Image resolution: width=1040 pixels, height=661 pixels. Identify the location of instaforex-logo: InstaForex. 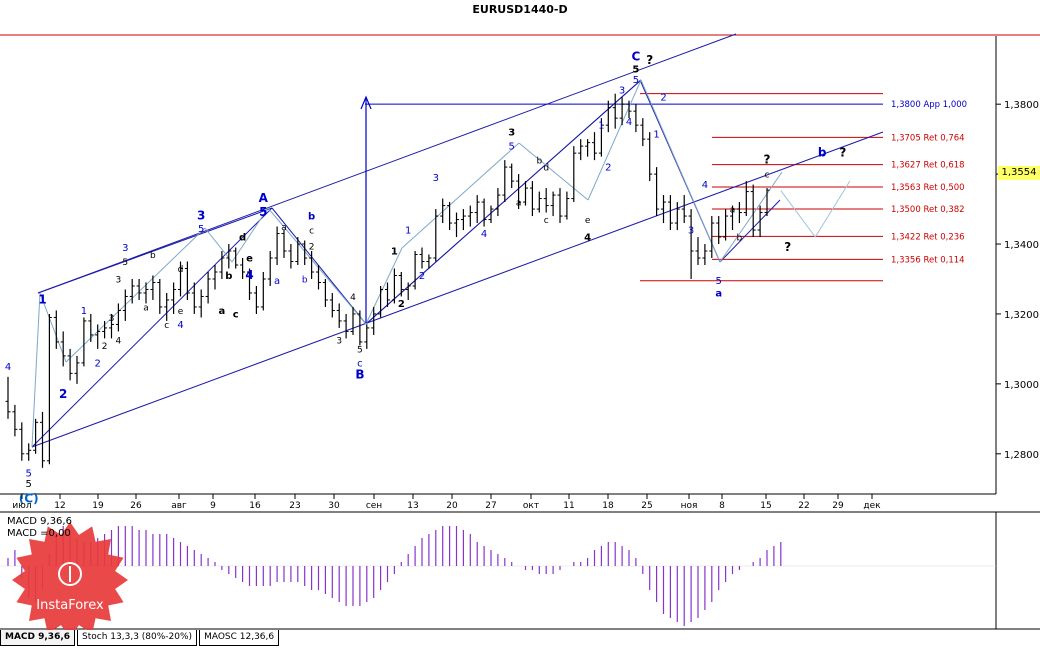
(70, 580).